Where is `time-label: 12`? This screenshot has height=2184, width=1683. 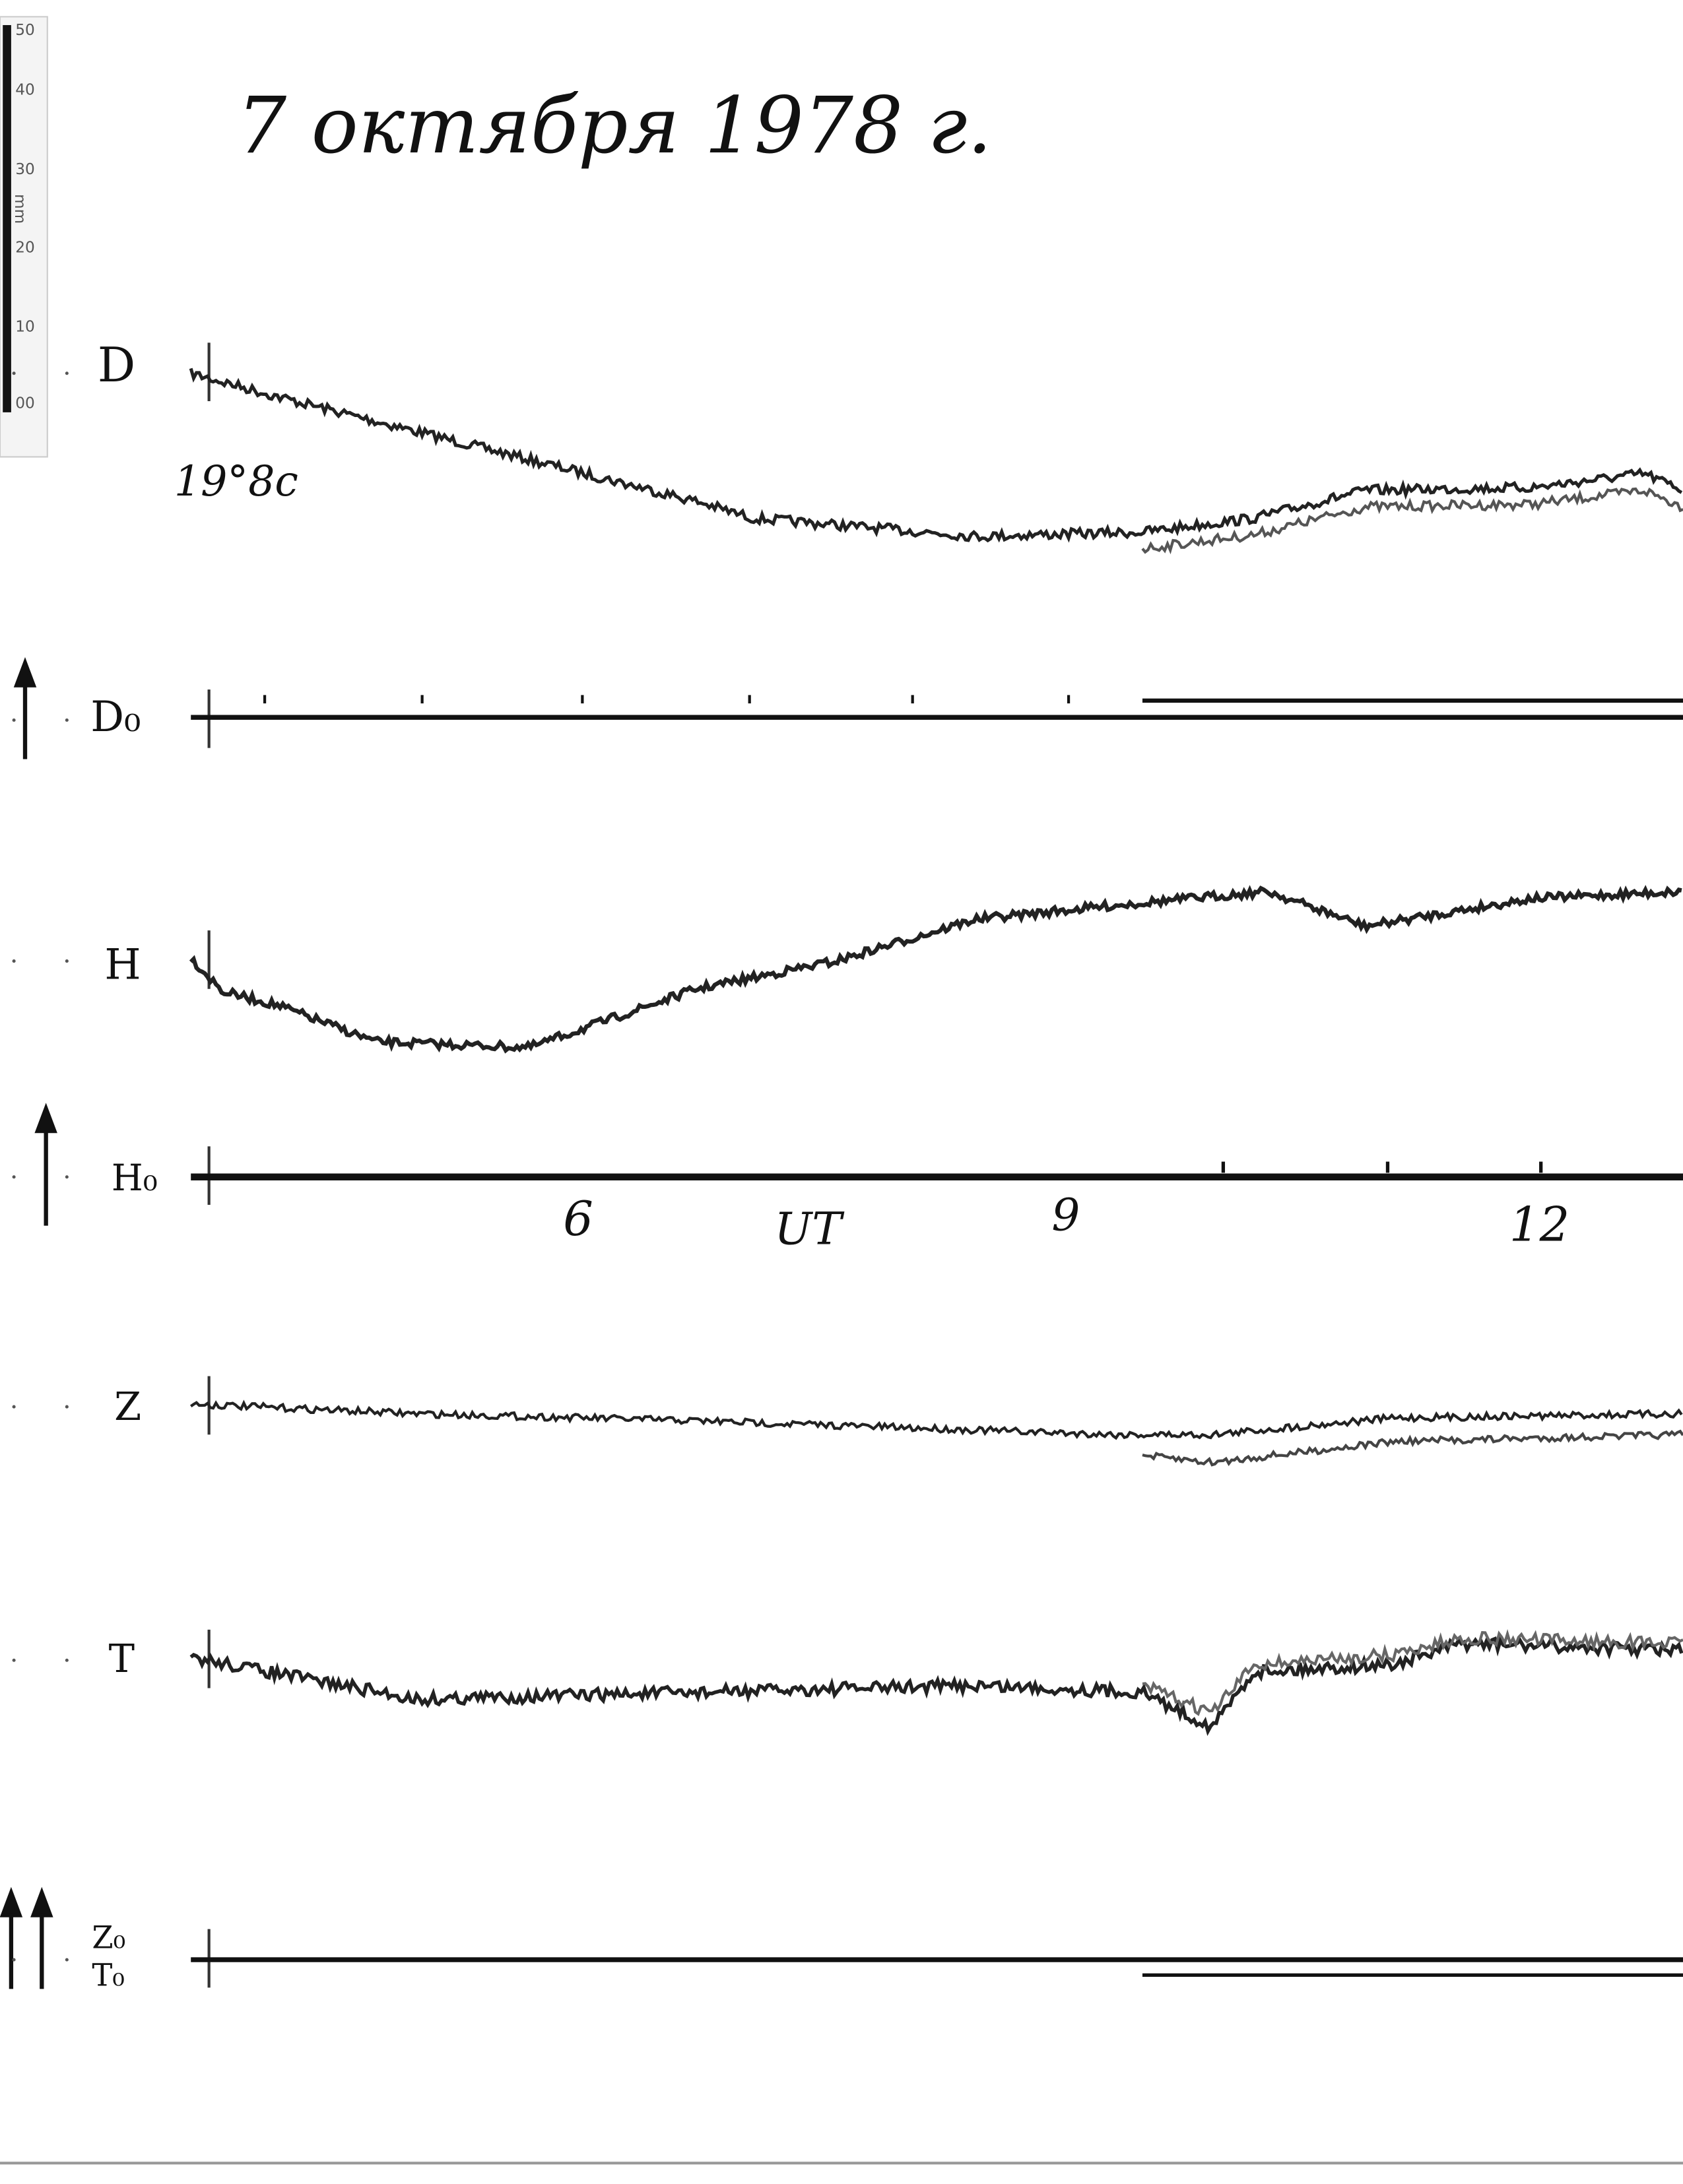 time-label: 12 is located at coordinates (1539, 1224).